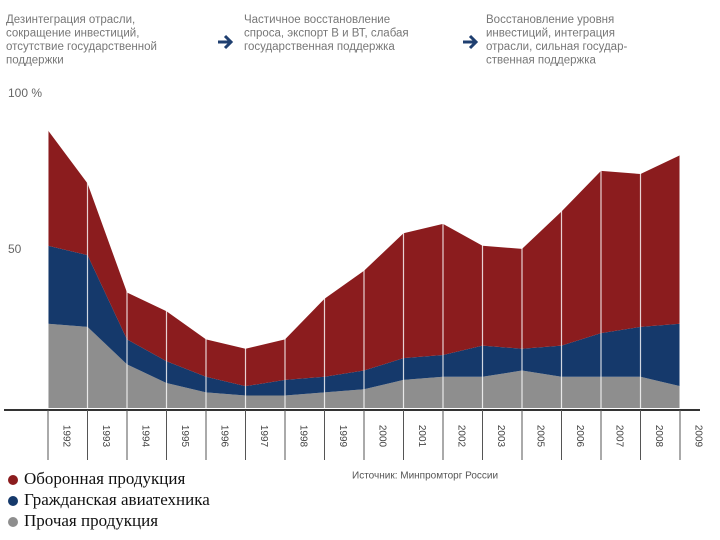  Describe the element at coordinates (81, 47) in the screenshot. I see `phase-text: отсутствие государственной` at that location.